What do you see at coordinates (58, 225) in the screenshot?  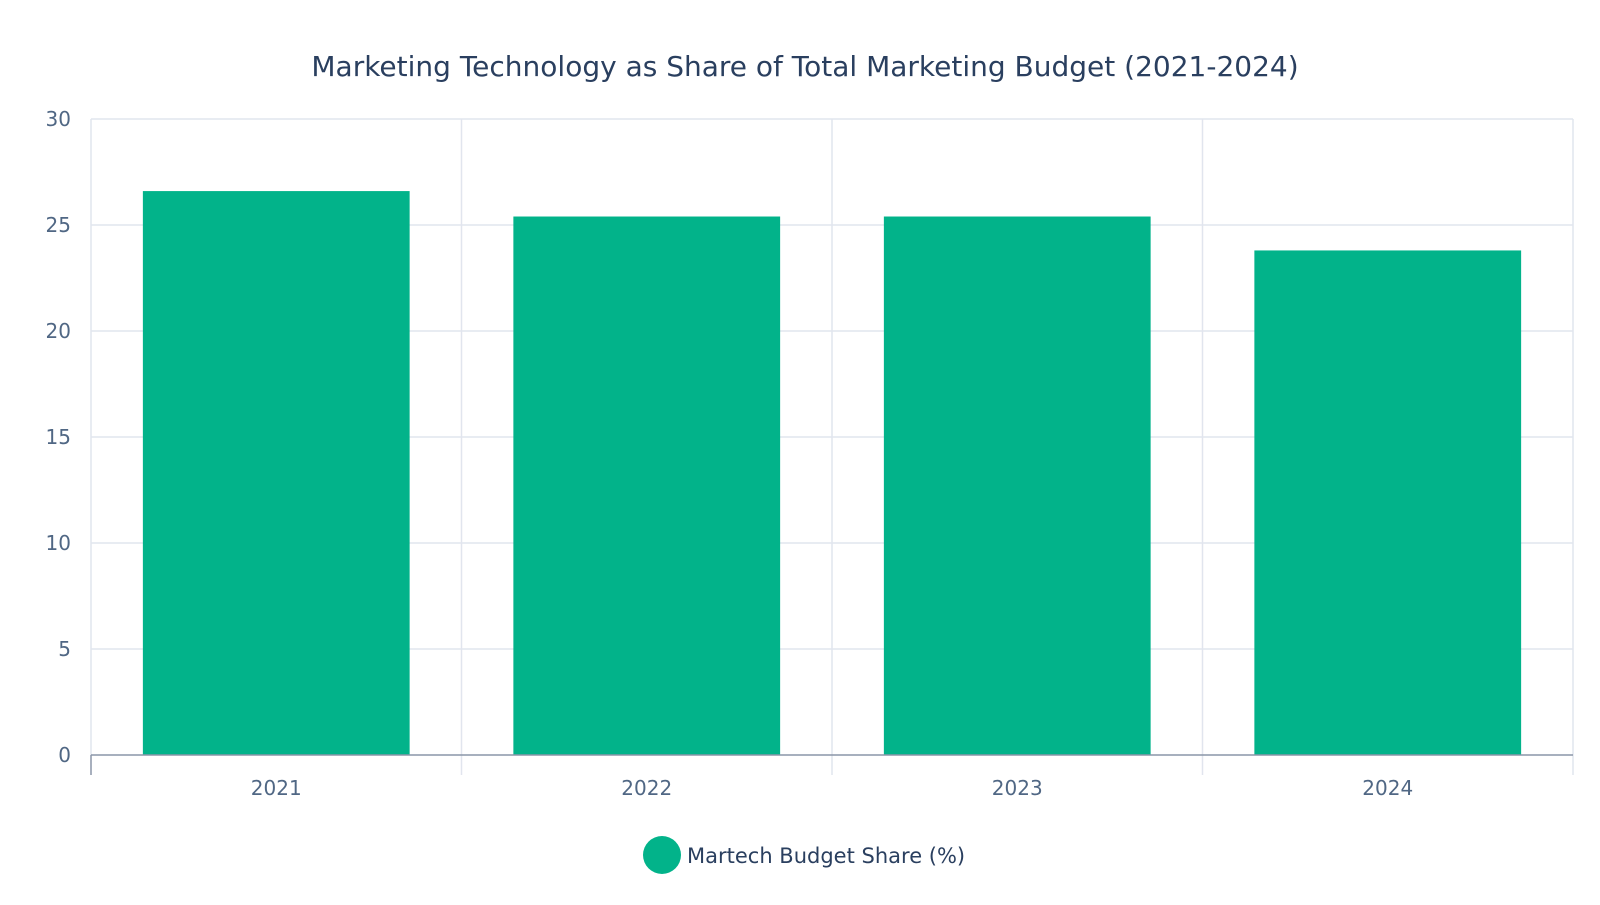 I see `y-tick-label: 25` at bounding box center [58, 225].